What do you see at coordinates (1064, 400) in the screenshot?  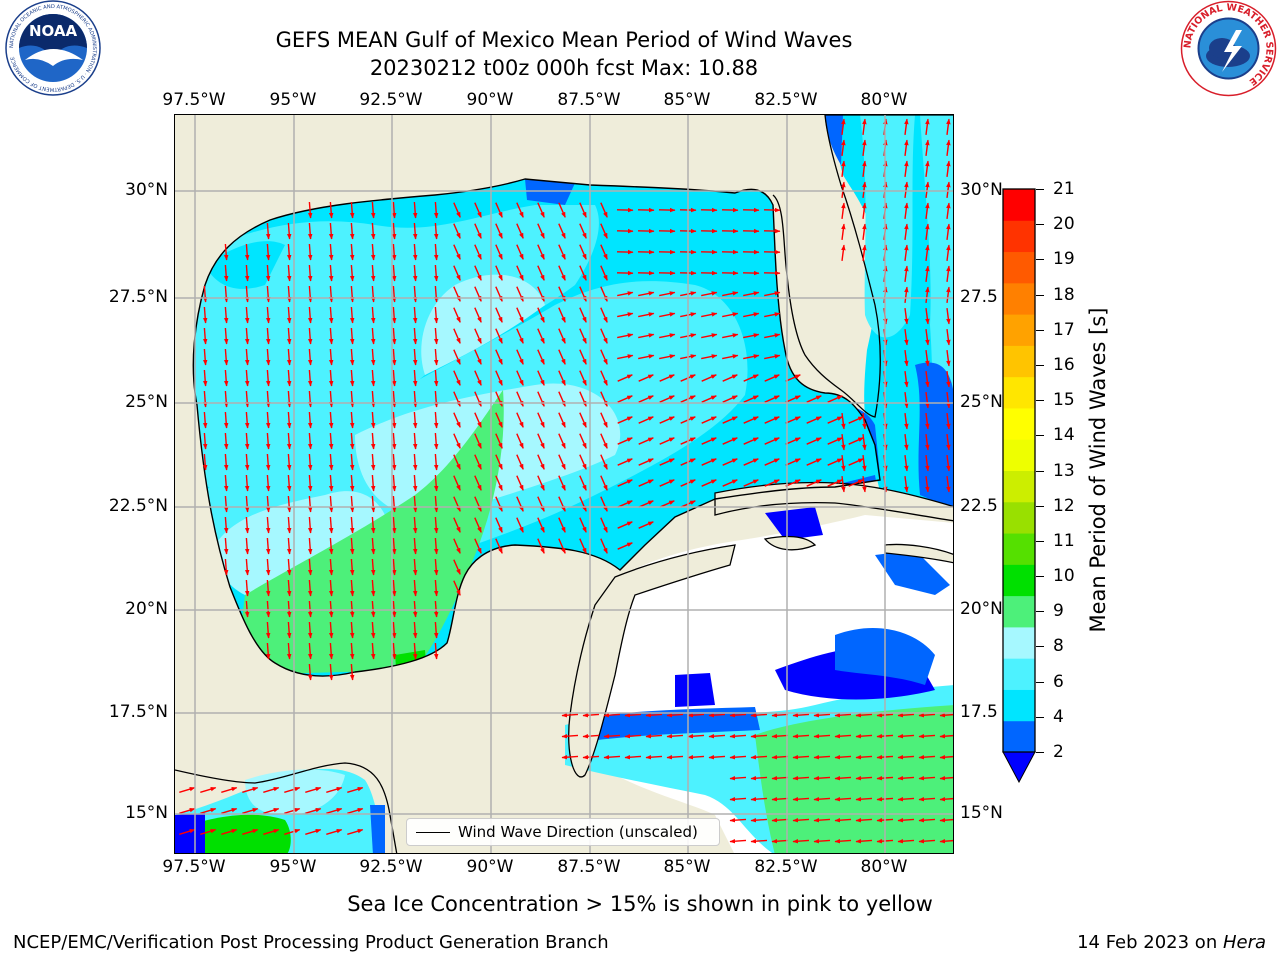 I see `colorbar-tick: 15` at bounding box center [1064, 400].